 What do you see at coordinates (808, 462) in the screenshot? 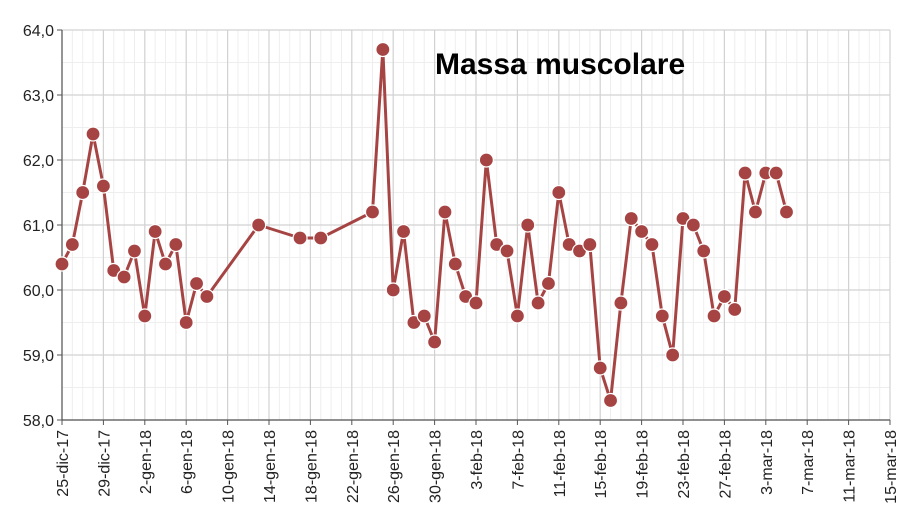
I see `x-tick-label: 7-mar-18` at bounding box center [808, 462].